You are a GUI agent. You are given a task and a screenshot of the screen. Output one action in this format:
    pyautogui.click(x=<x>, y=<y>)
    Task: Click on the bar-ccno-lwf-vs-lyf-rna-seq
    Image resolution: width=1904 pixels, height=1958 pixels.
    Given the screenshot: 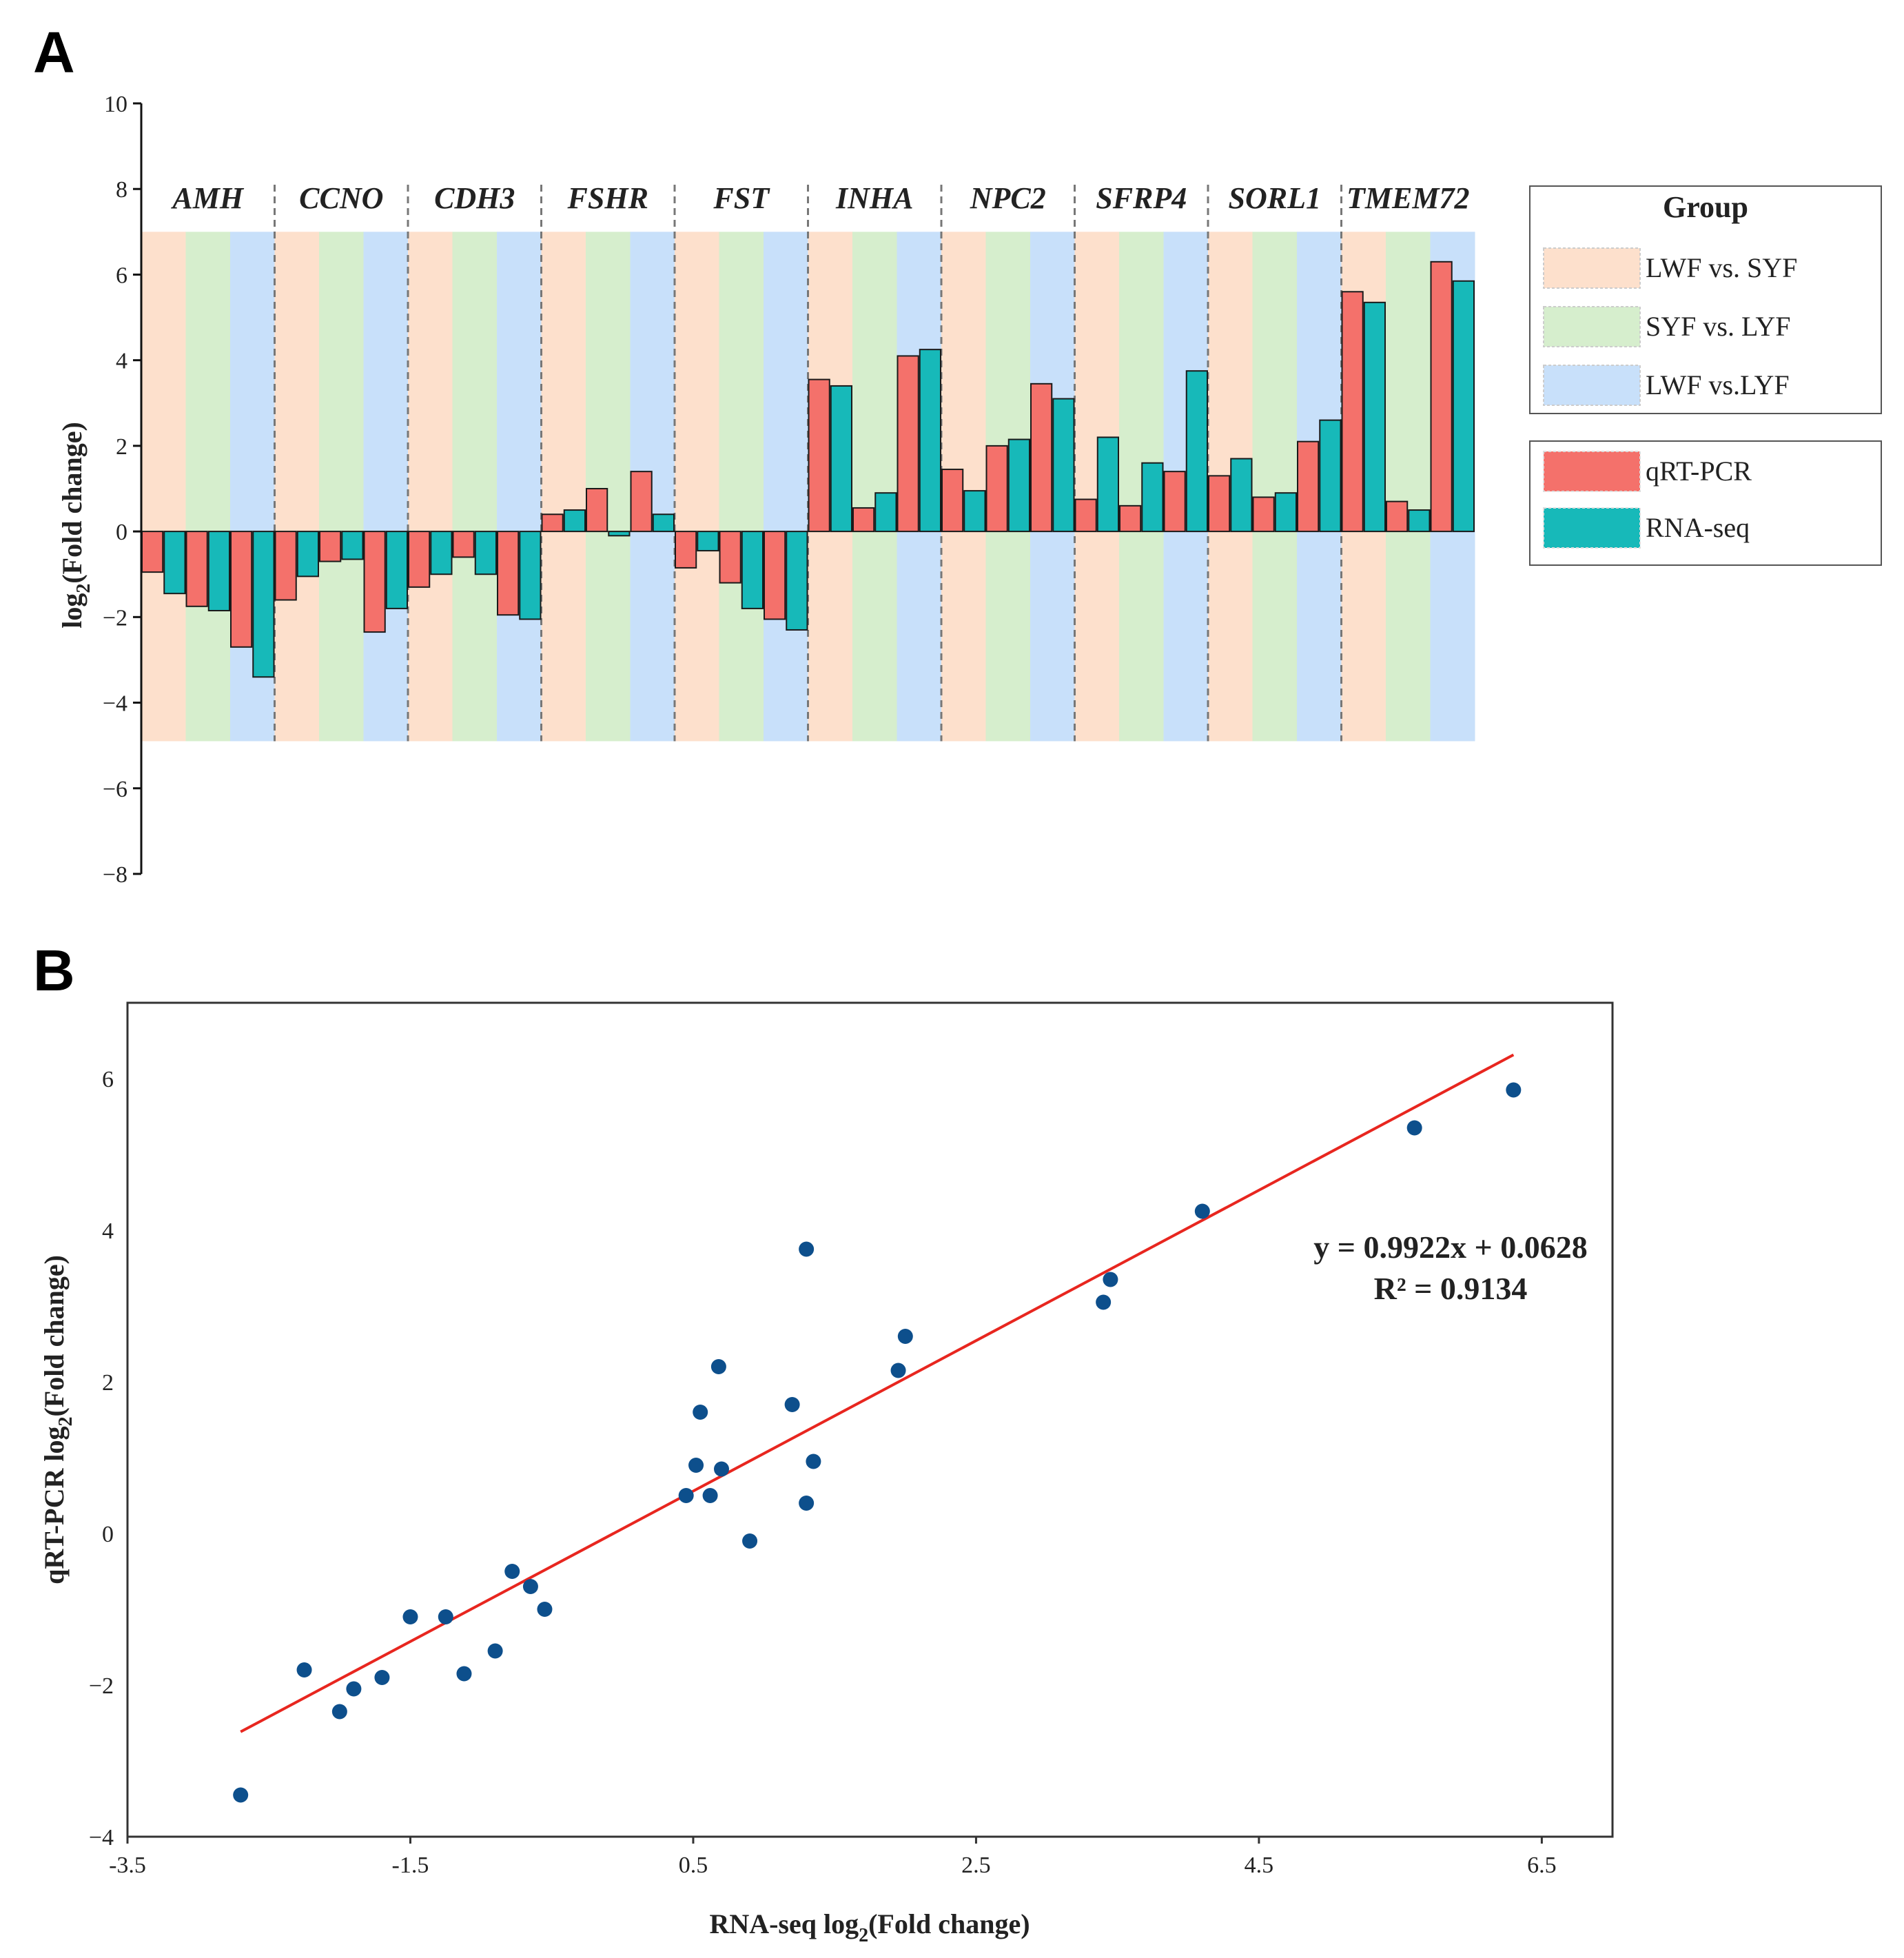 What is the action you would take?
    pyautogui.click(x=396, y=570)
    